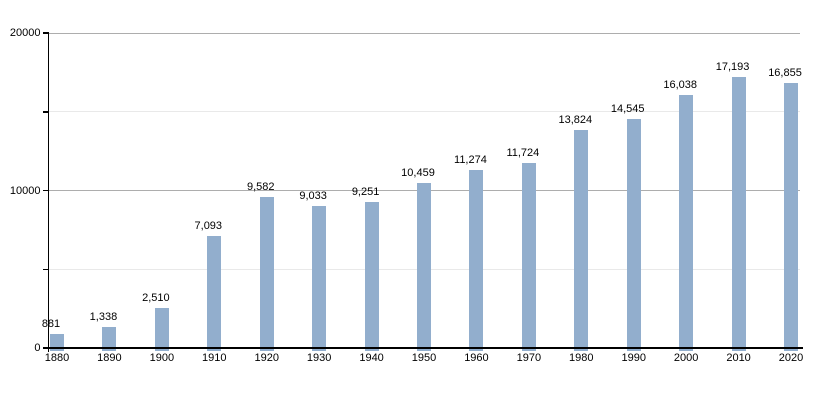  What do you see at coordinates (365, 192) in the screenshot?
I see `bar-value-label: 9,251` at bounding box center [365, 192].